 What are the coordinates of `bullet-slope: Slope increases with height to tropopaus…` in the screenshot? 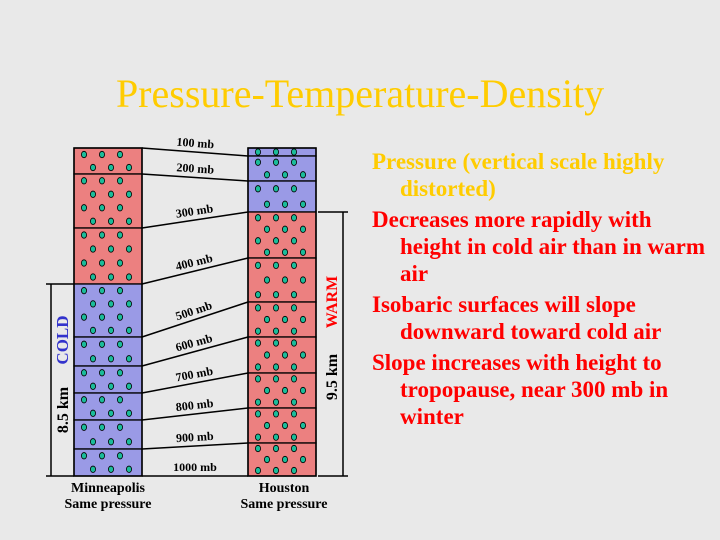 It's located at (520, 389).